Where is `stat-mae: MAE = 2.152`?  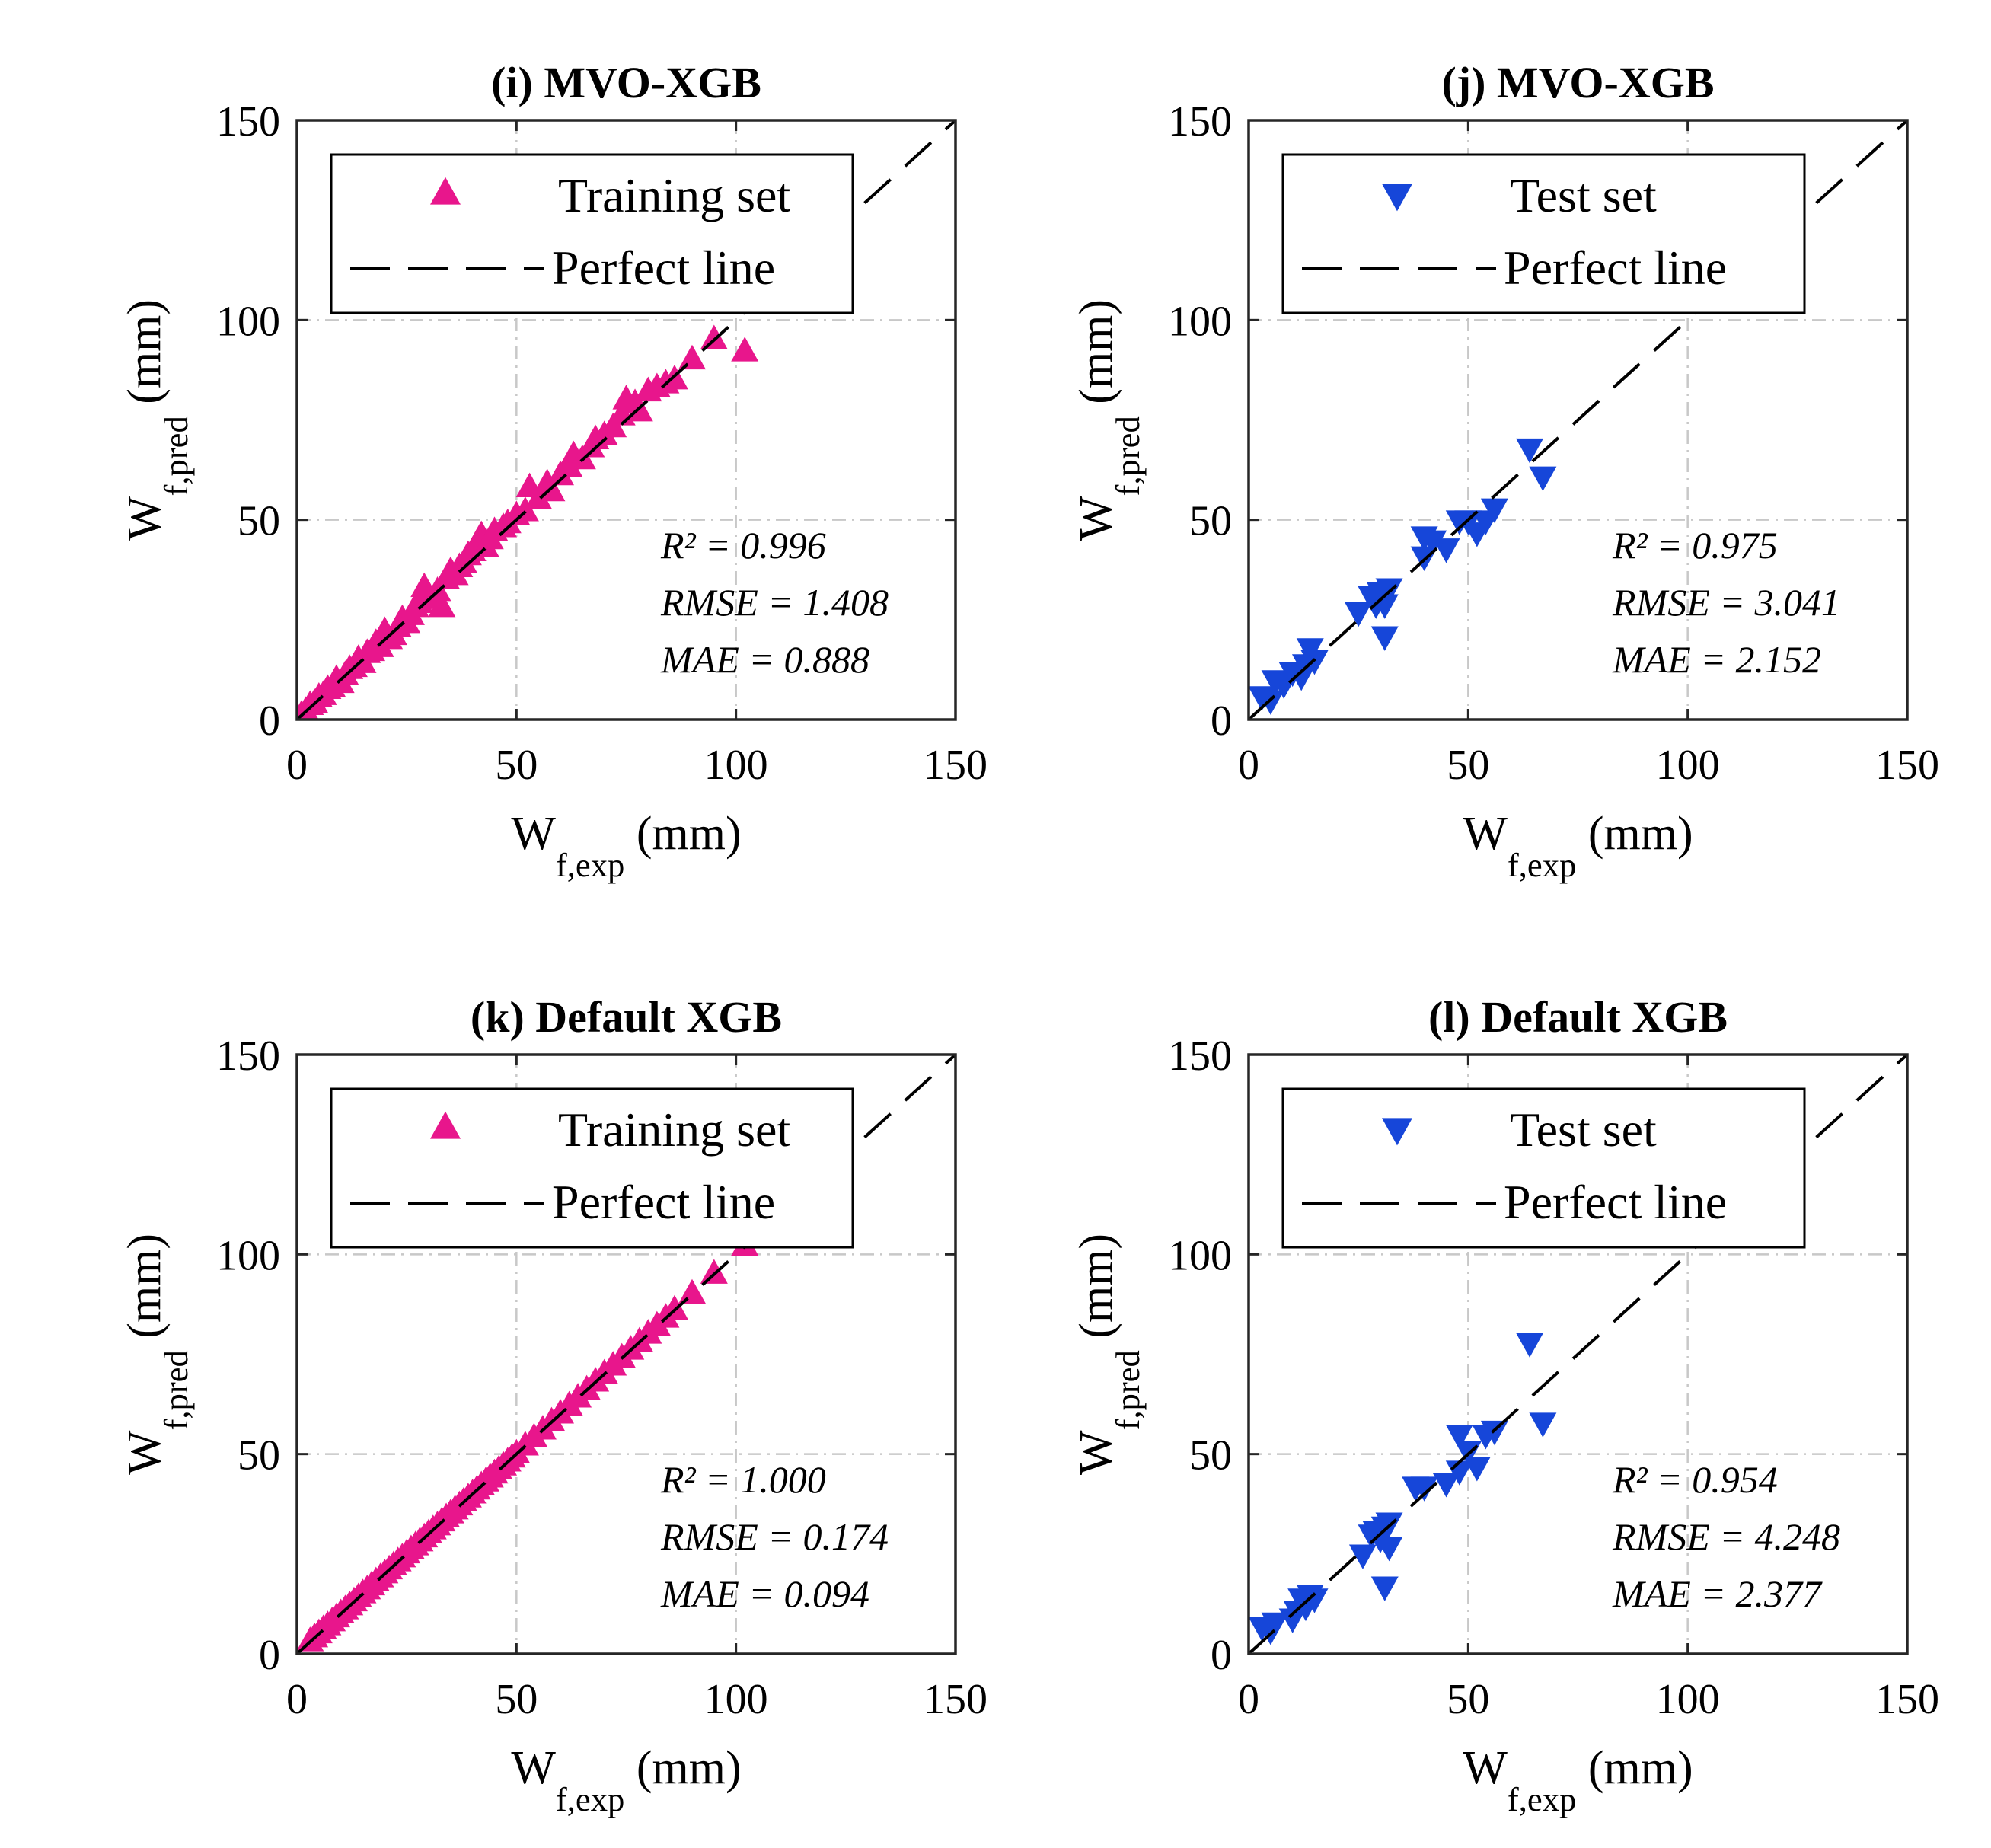 stat-mae: MAE = 2.152 is located at coordinates (1717, 659).